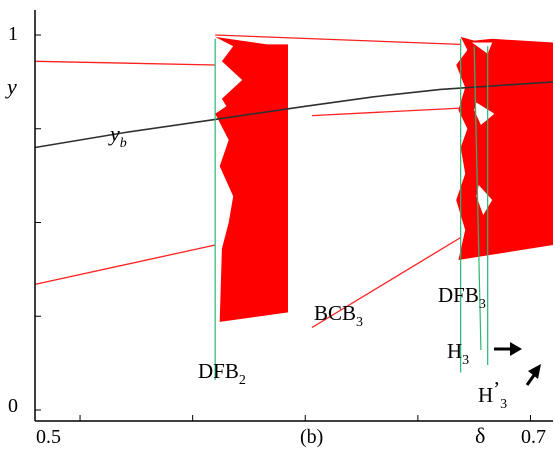 The image size is (555, 460). What do you see at coordinates (480, 435) in the screenshot?
I see `x-axis-symbol: δ` at bounding box center [480, 435].